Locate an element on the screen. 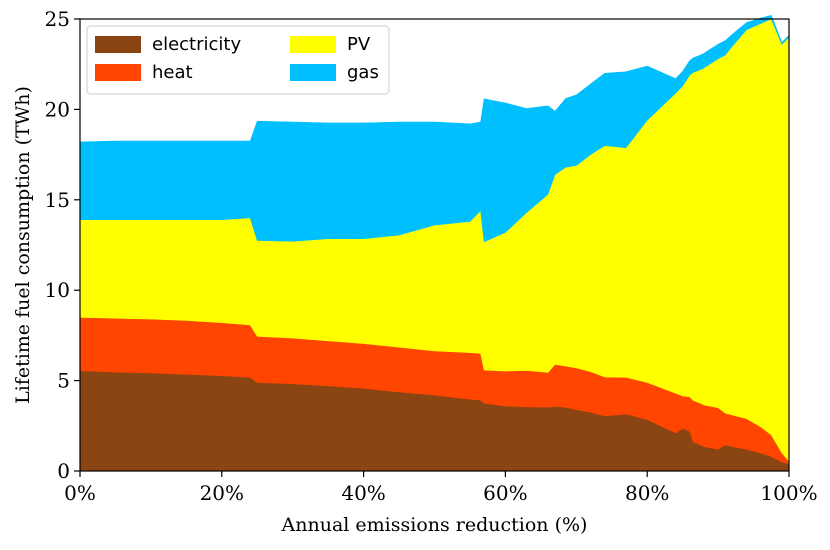  legend-label-pv: PV is located at coordinates (359, 44).